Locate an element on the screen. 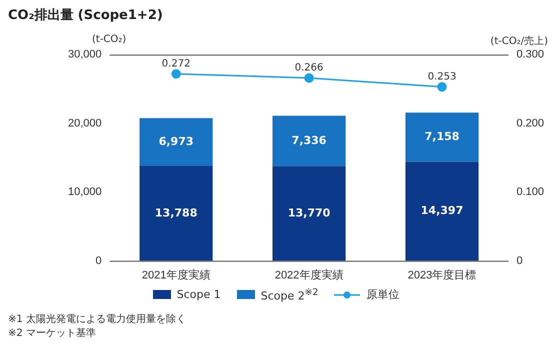 This screenshot has height=348, width=552. legend-label: Scope 1 is located at coordinates (198, 295).